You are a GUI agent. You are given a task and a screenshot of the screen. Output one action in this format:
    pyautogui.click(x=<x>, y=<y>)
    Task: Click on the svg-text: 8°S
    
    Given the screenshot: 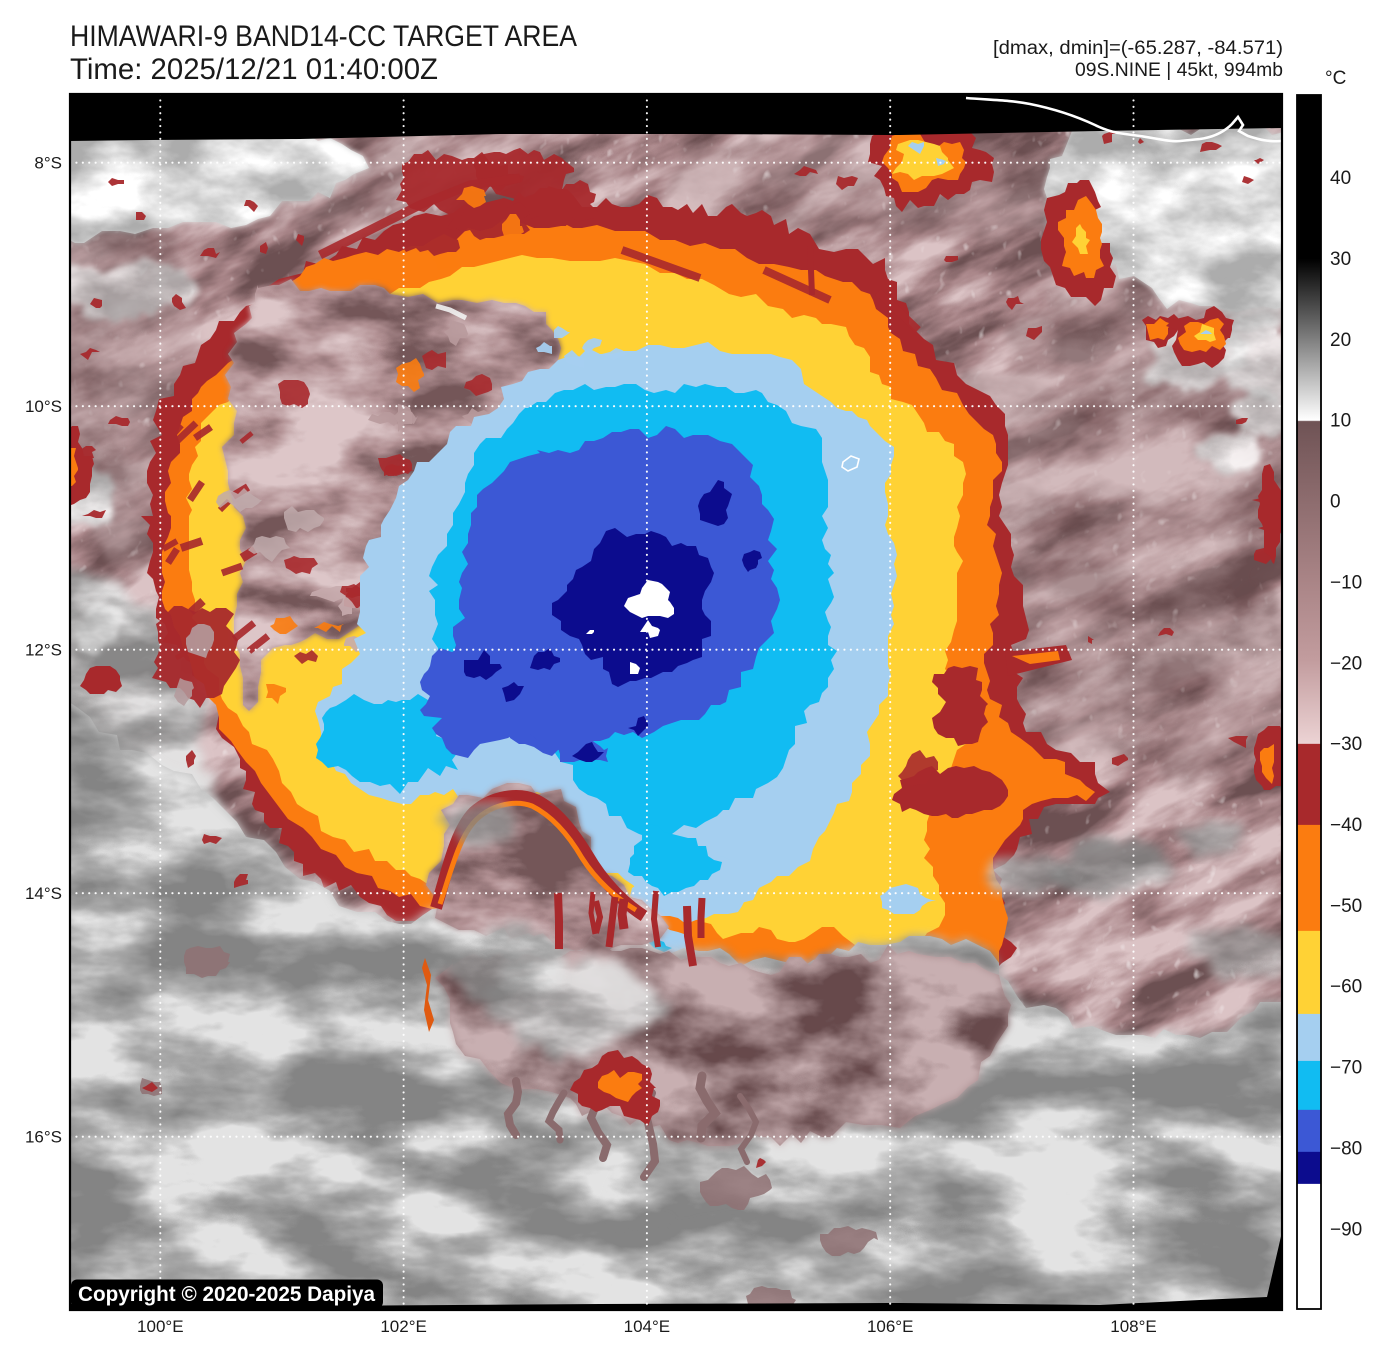 What is the action you would take?
    pyautogui.click(x=48, y=163)
    